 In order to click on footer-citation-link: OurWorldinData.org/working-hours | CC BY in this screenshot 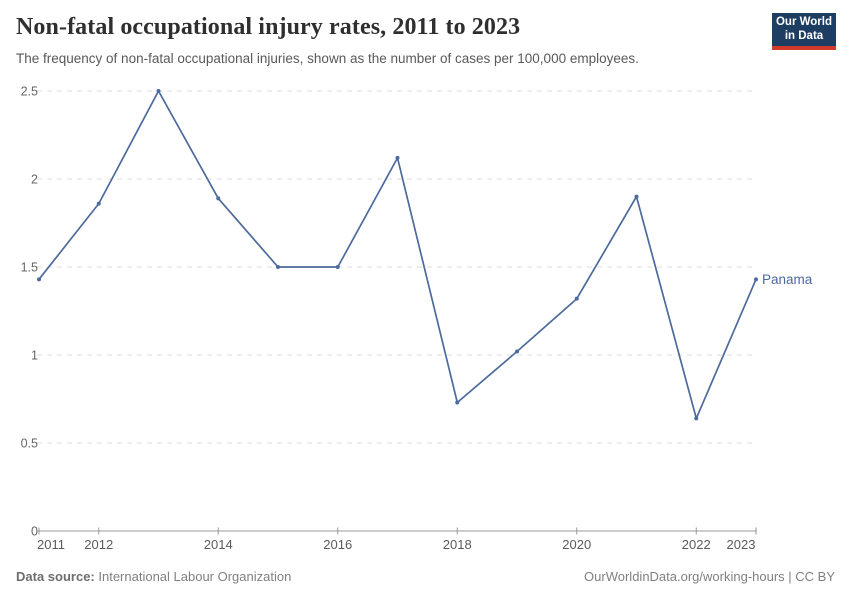, I will do `click(709, 576)`.